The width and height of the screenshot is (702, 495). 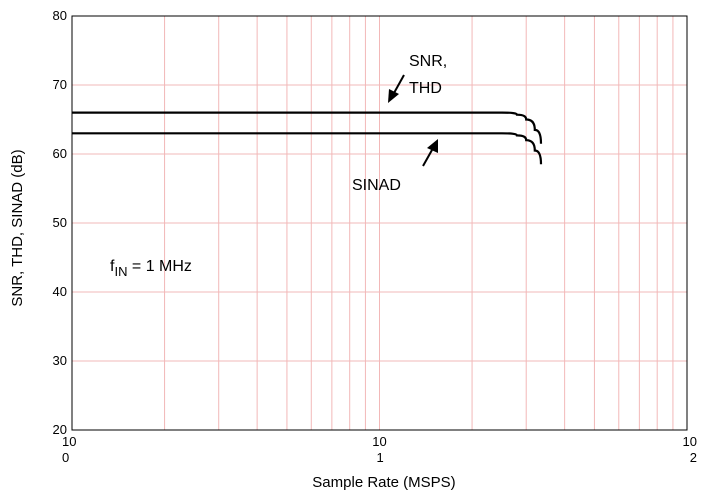 What do you see at coordinates (425, 88) in the screenshot?
I see `snr-annotation-line2: THD` at bounding box center [425, 88].